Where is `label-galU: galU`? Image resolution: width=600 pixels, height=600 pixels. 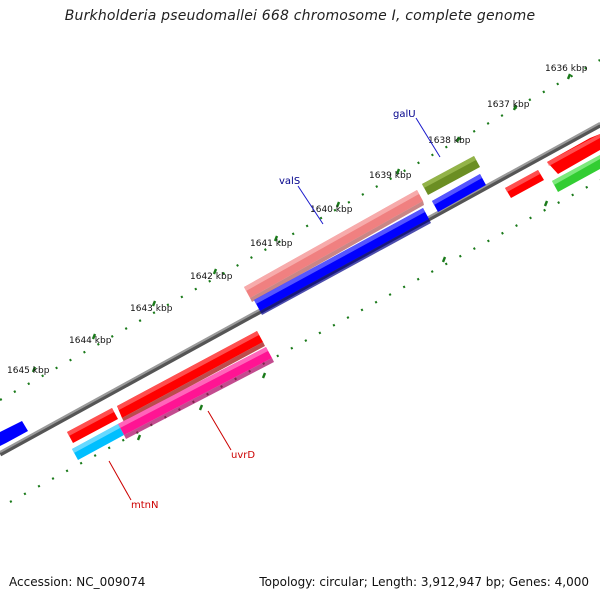 label-galU: galU is located at coordinates (404, 114).